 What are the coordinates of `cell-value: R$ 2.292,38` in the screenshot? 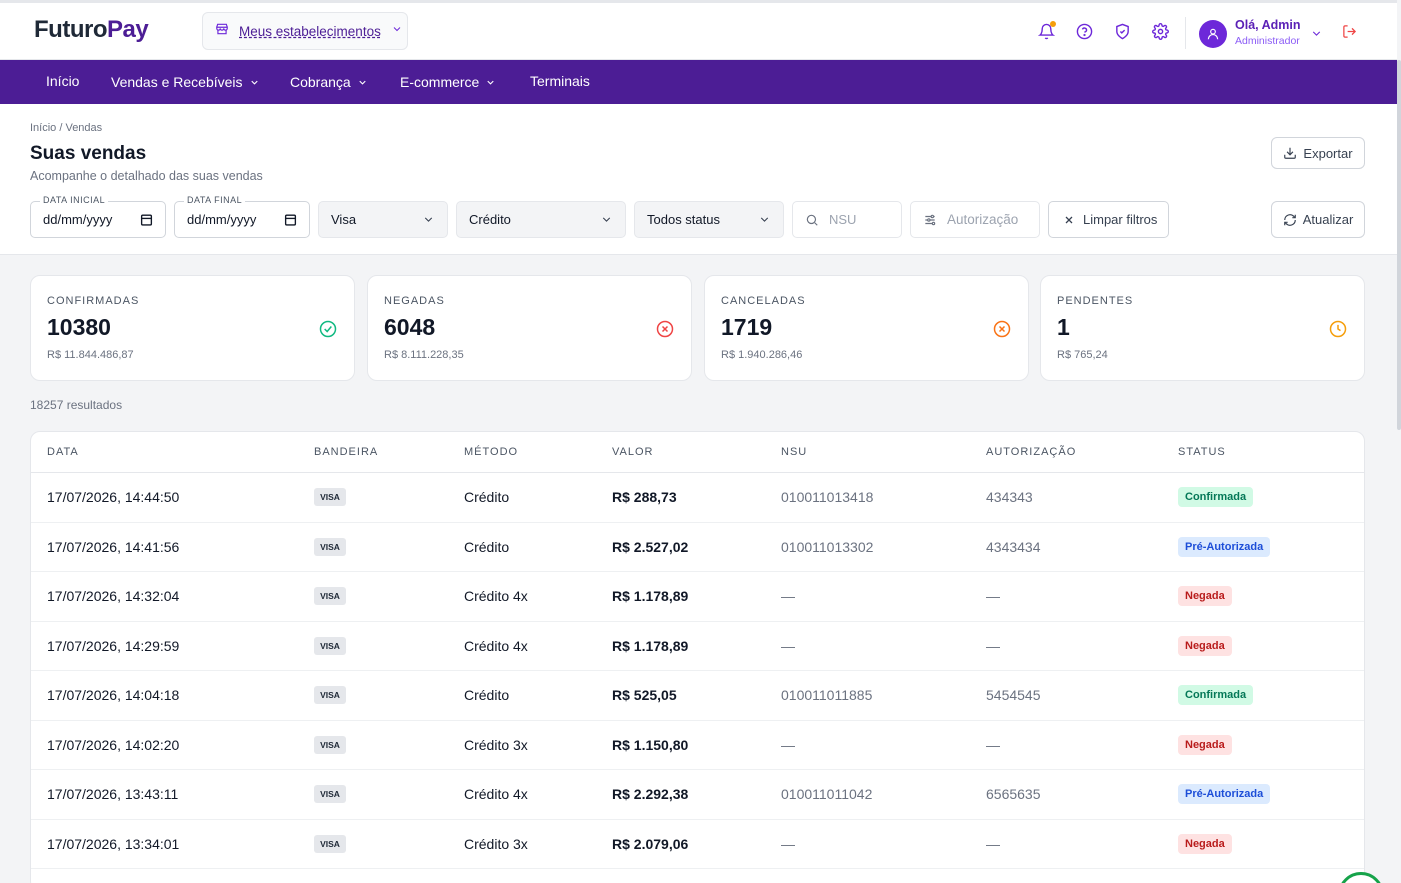 It's located at (650, 794).